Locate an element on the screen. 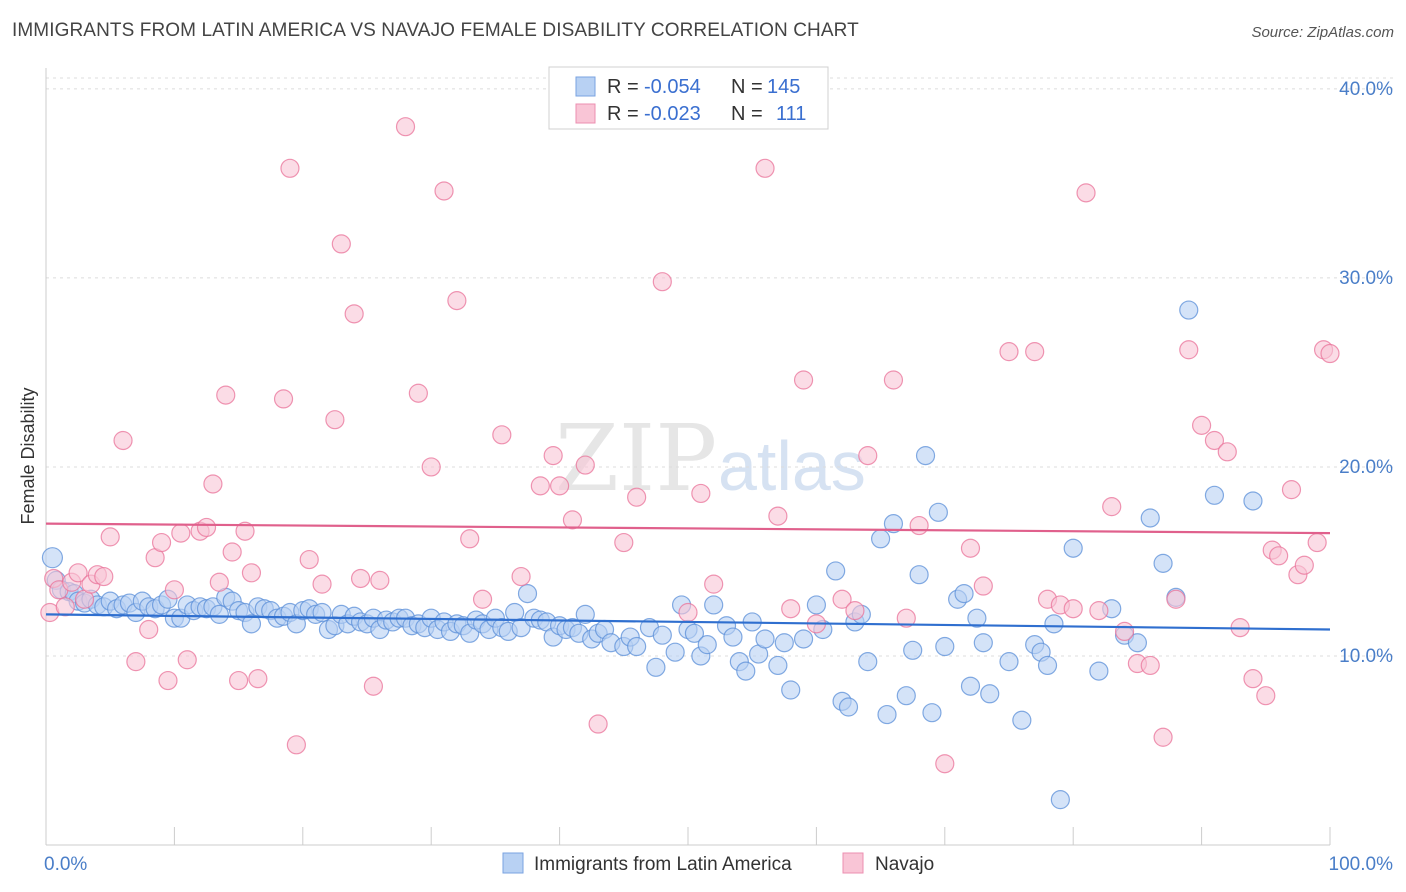  navajo-trend-line is located at coordinates (688, 528).